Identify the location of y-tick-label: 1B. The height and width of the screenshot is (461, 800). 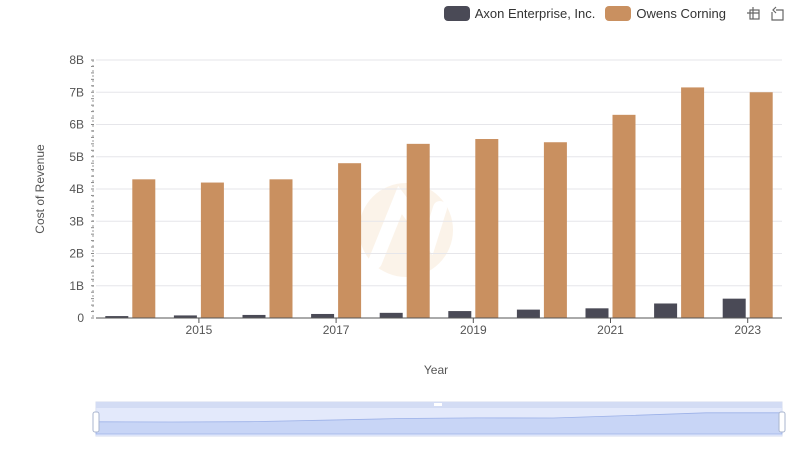
(76, 286).